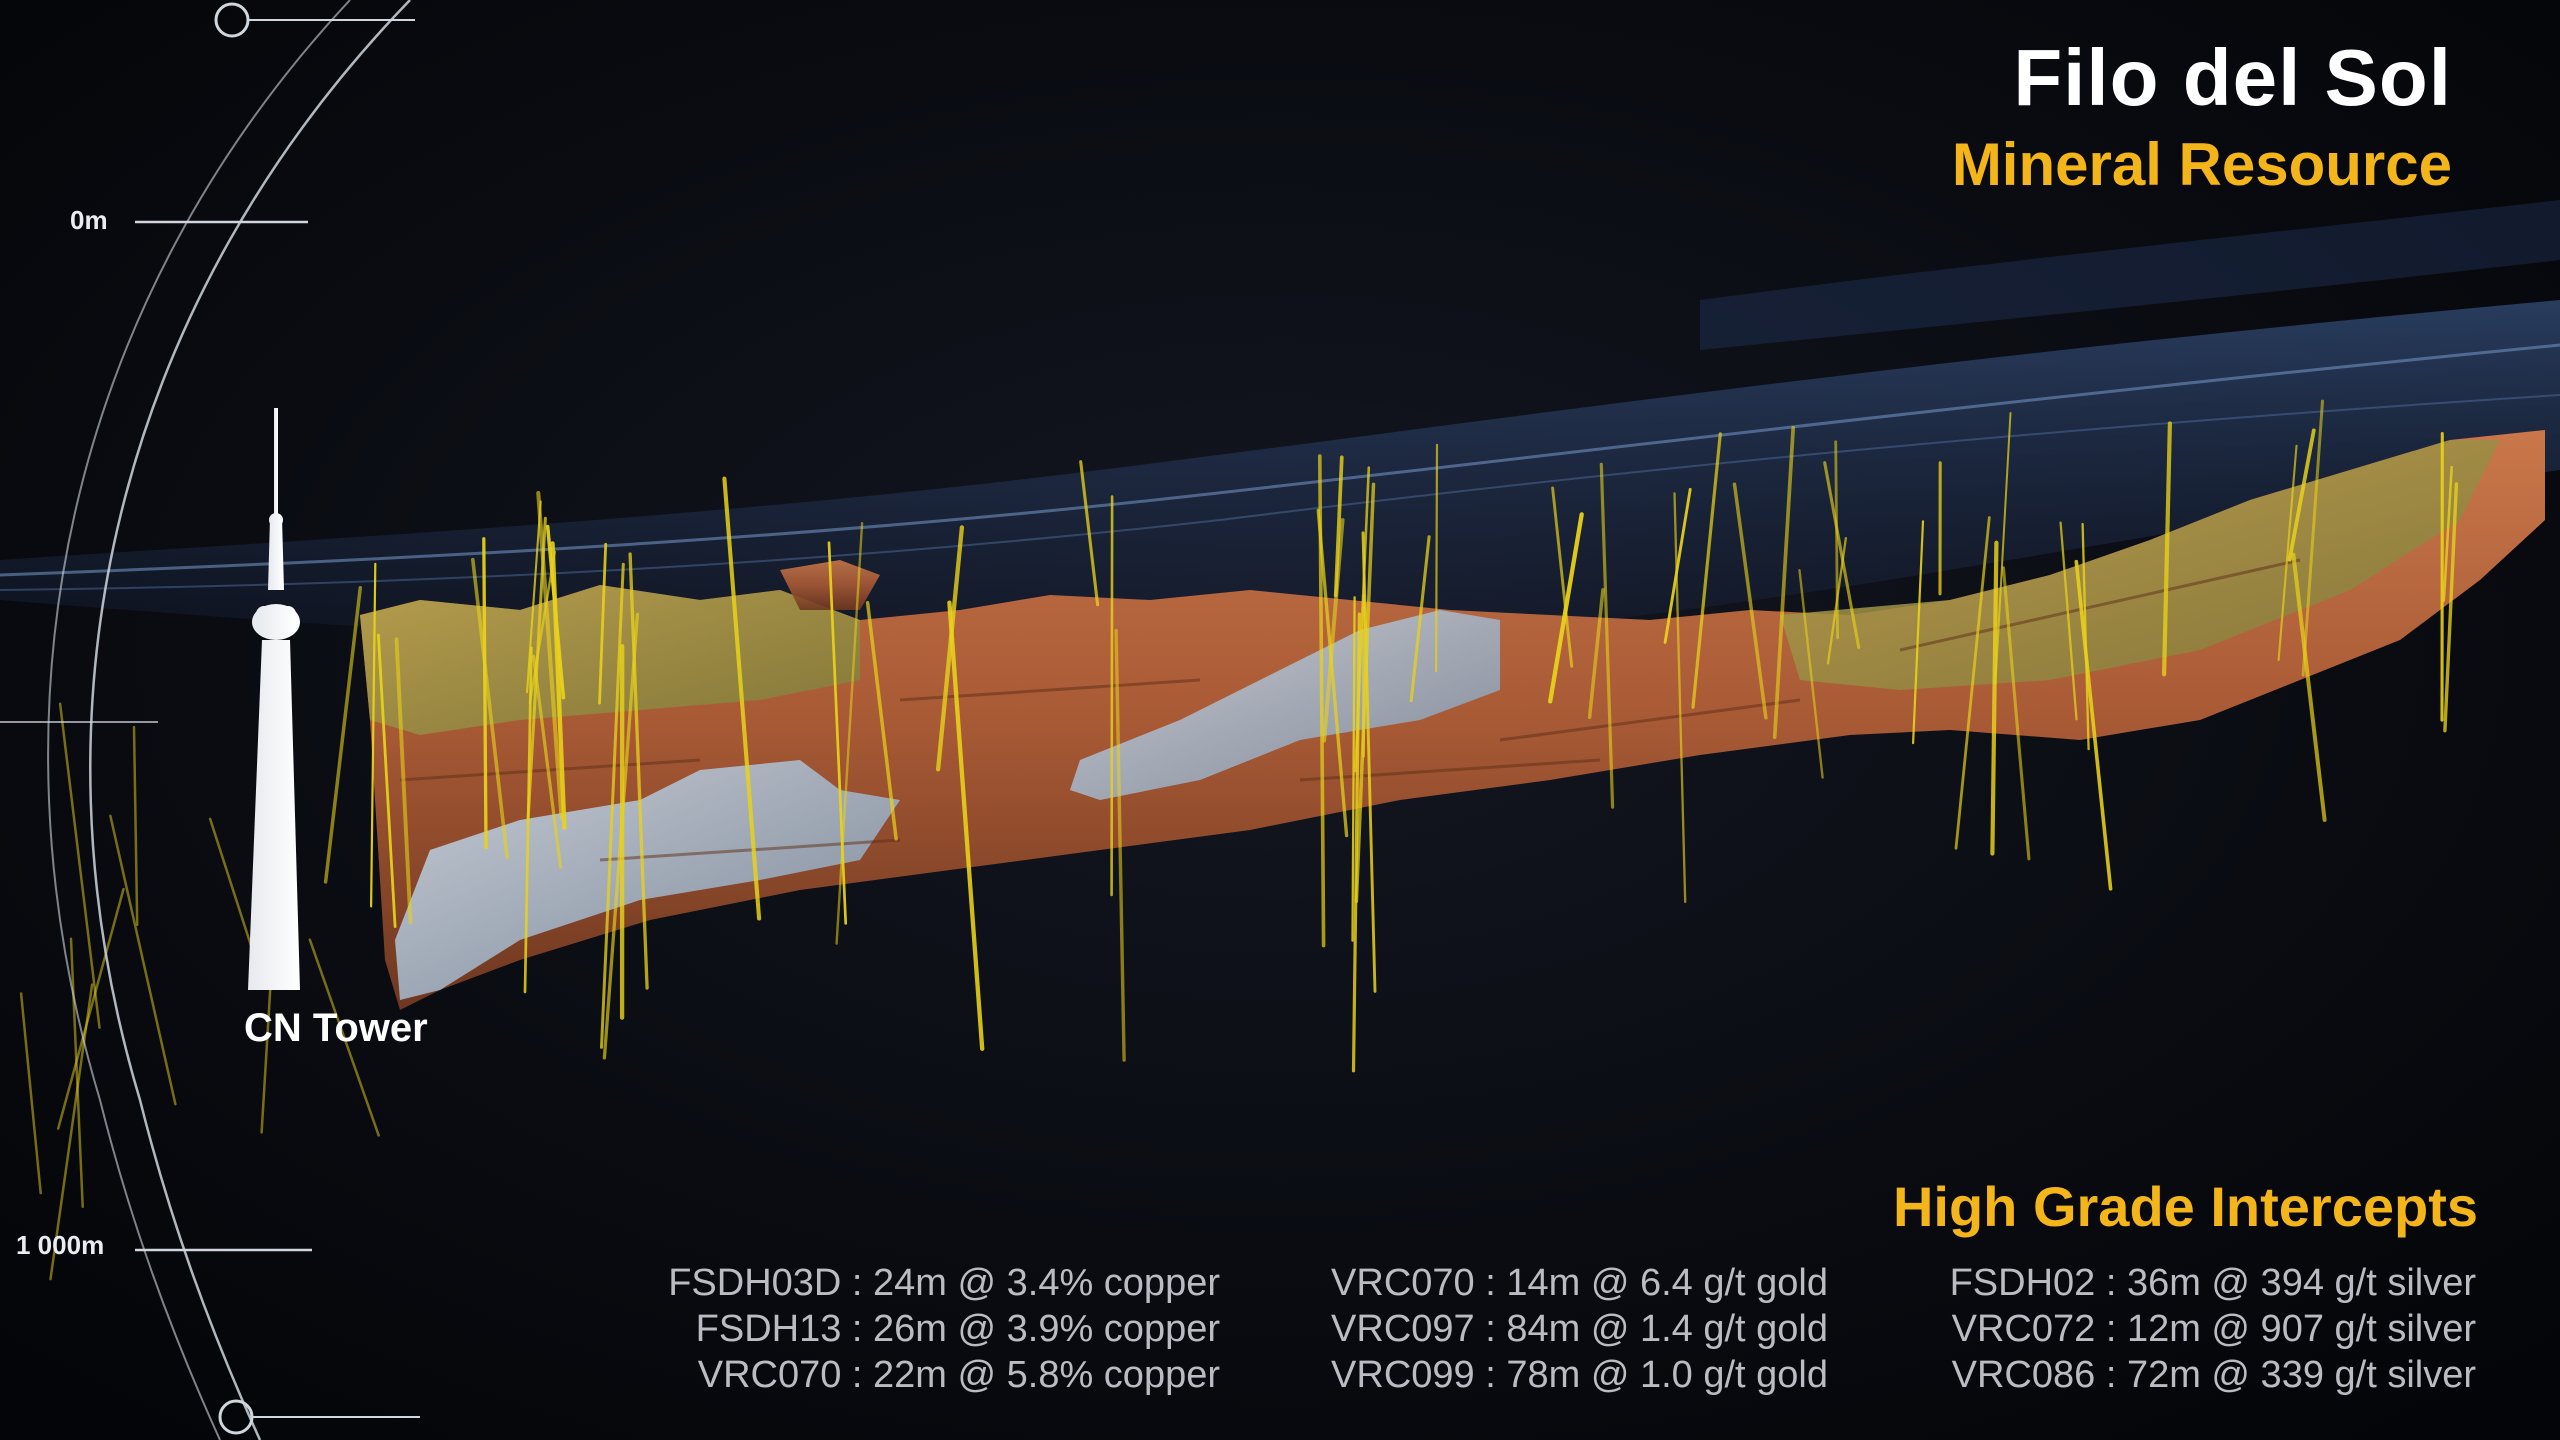 Image resolution: width=2560 pixels, height=1440 pixels. I want to click on intercept-item: FSDH03D : 24m @ 3.4% copper, so click(944, 1283).